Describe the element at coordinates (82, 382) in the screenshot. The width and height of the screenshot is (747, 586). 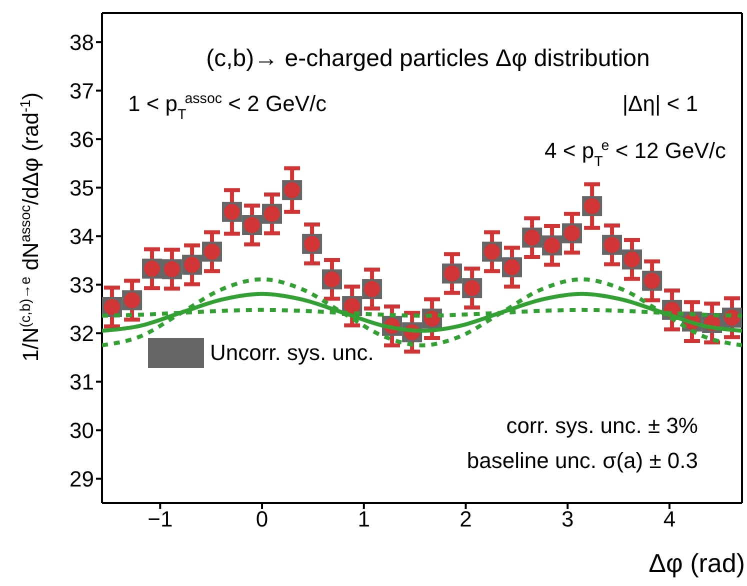
I see `y-tick-label: 31` at that location.